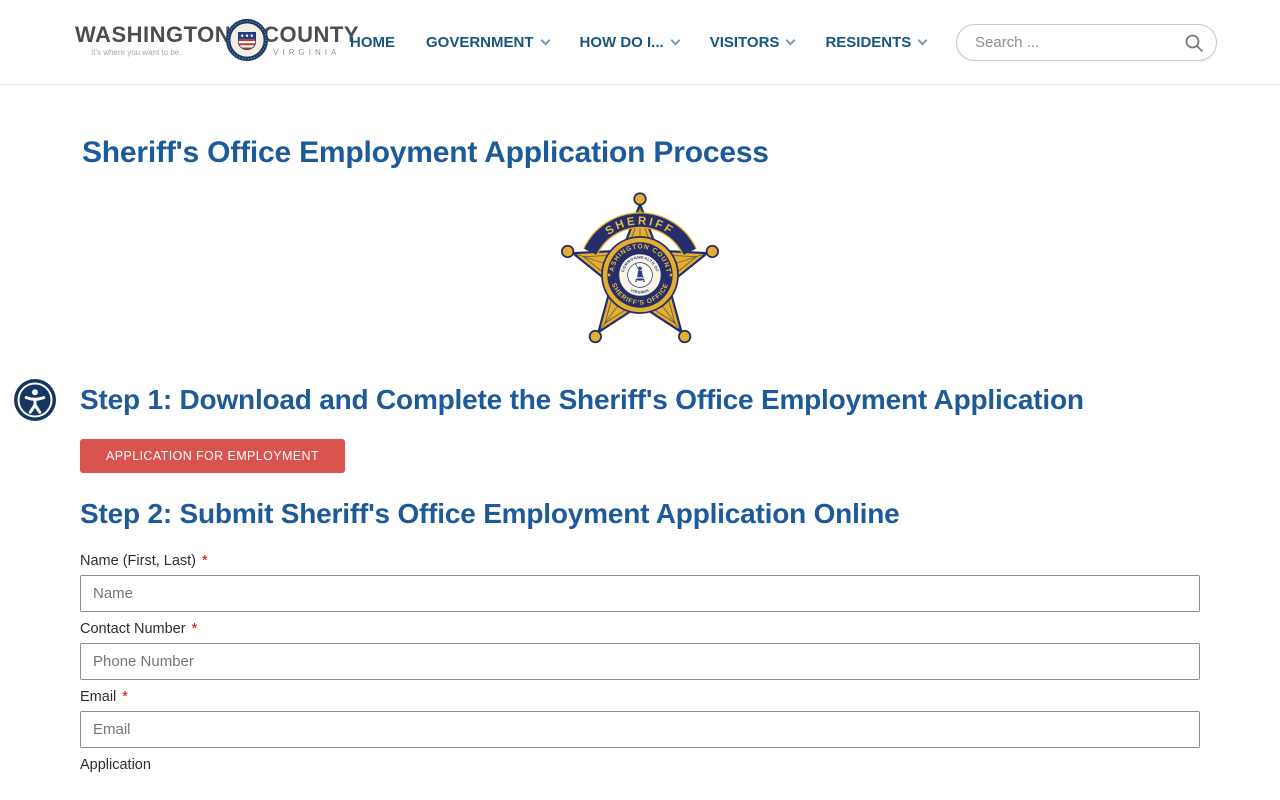  I want to click on nav-item-label: GOVERNMENT, so click(480, 42).